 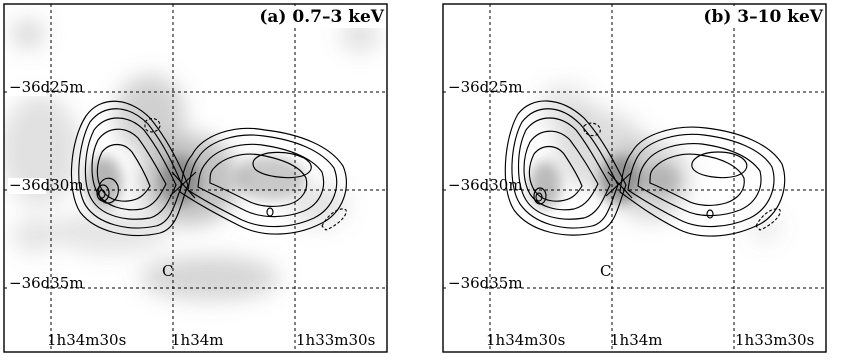 I want to click on panel-b-title: (b) 3–10 keV, so click(x=763, y=17).